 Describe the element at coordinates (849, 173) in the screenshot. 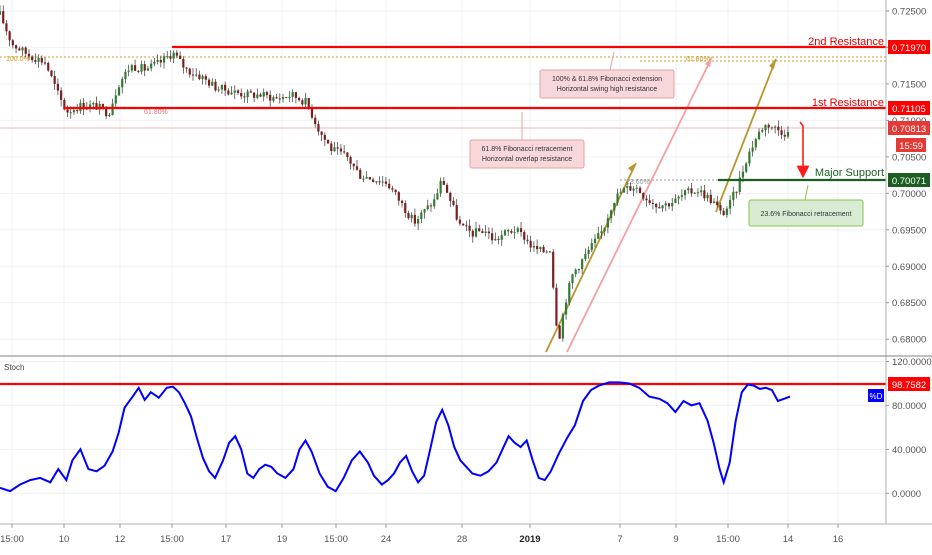

I see `label-major-support: Major Support` at that location.